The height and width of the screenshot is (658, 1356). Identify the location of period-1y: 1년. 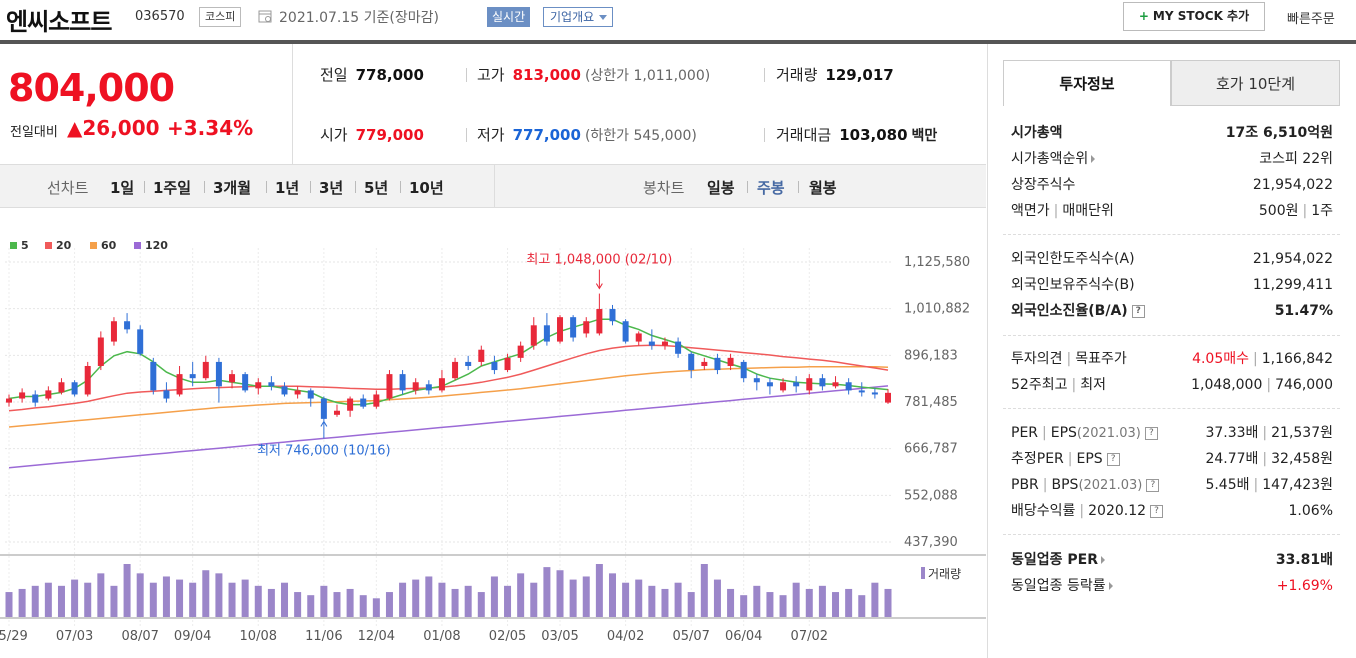
(287, 188).